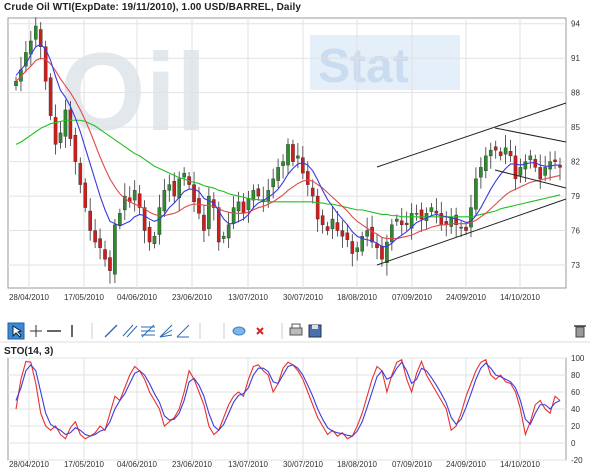 Image resolution: width=590 pixels, height=470 pixels. Describe the element at coordinates (29, 464) in the screenshot. I see `sto-x-tick-label: 28/04/2010` at that location.